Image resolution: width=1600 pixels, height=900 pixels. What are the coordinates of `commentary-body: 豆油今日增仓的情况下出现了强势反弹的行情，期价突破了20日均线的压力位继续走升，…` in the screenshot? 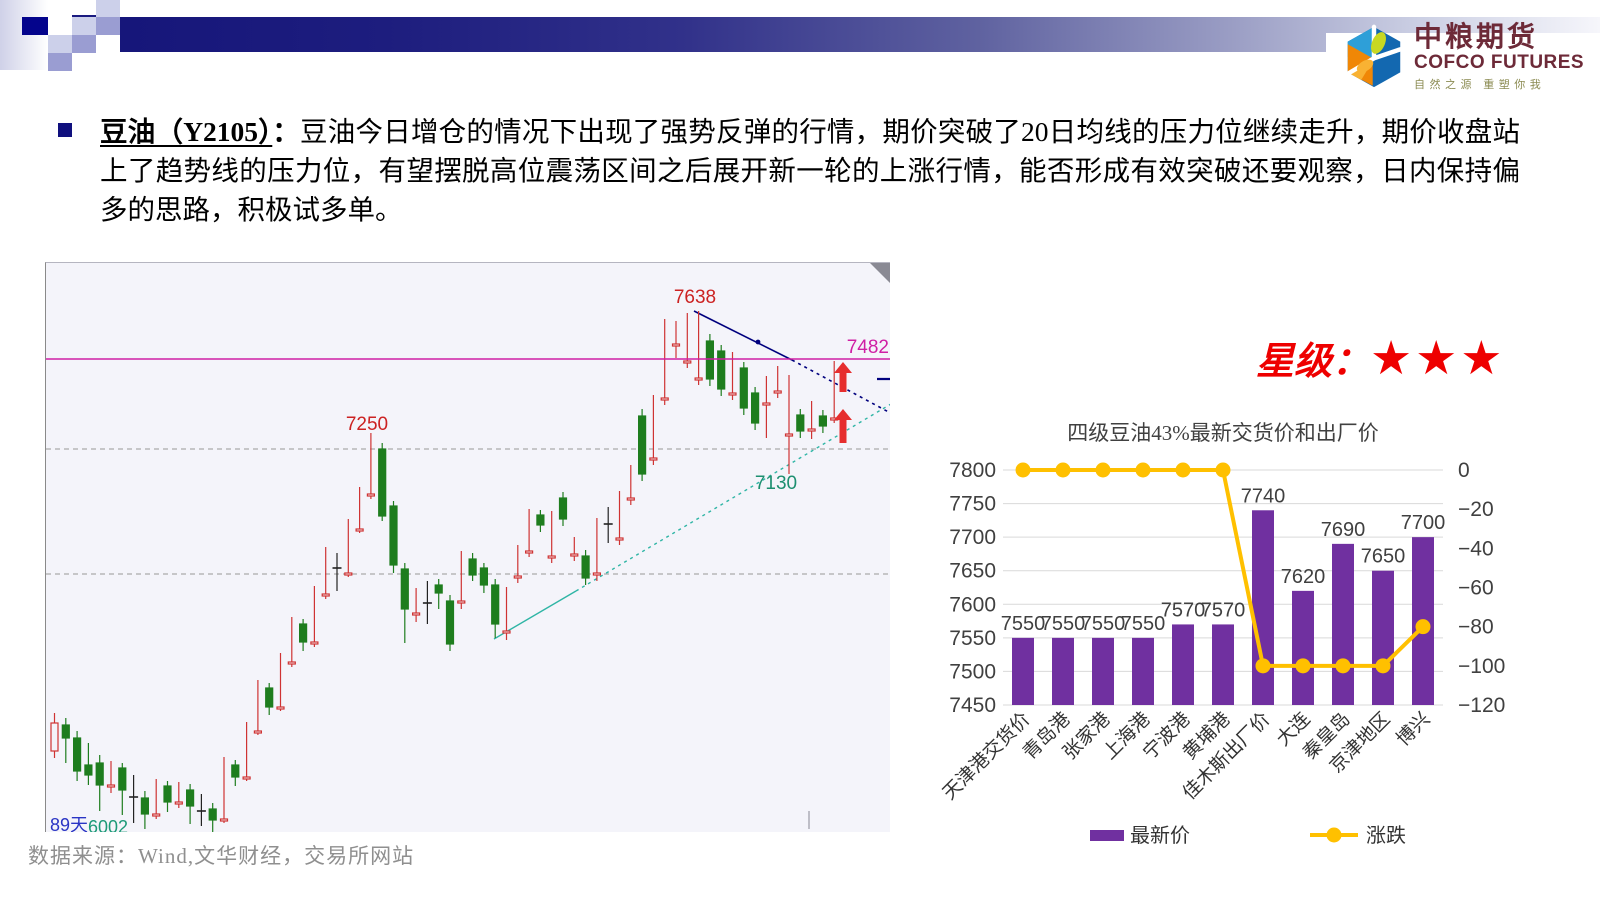 It's located at (810, 170).